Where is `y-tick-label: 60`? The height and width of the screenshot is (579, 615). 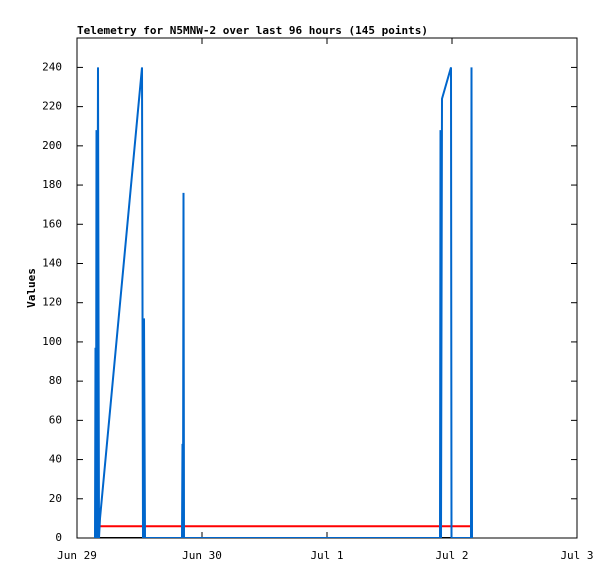
y-tick-label: 60 is located at coordinates (55, 419).